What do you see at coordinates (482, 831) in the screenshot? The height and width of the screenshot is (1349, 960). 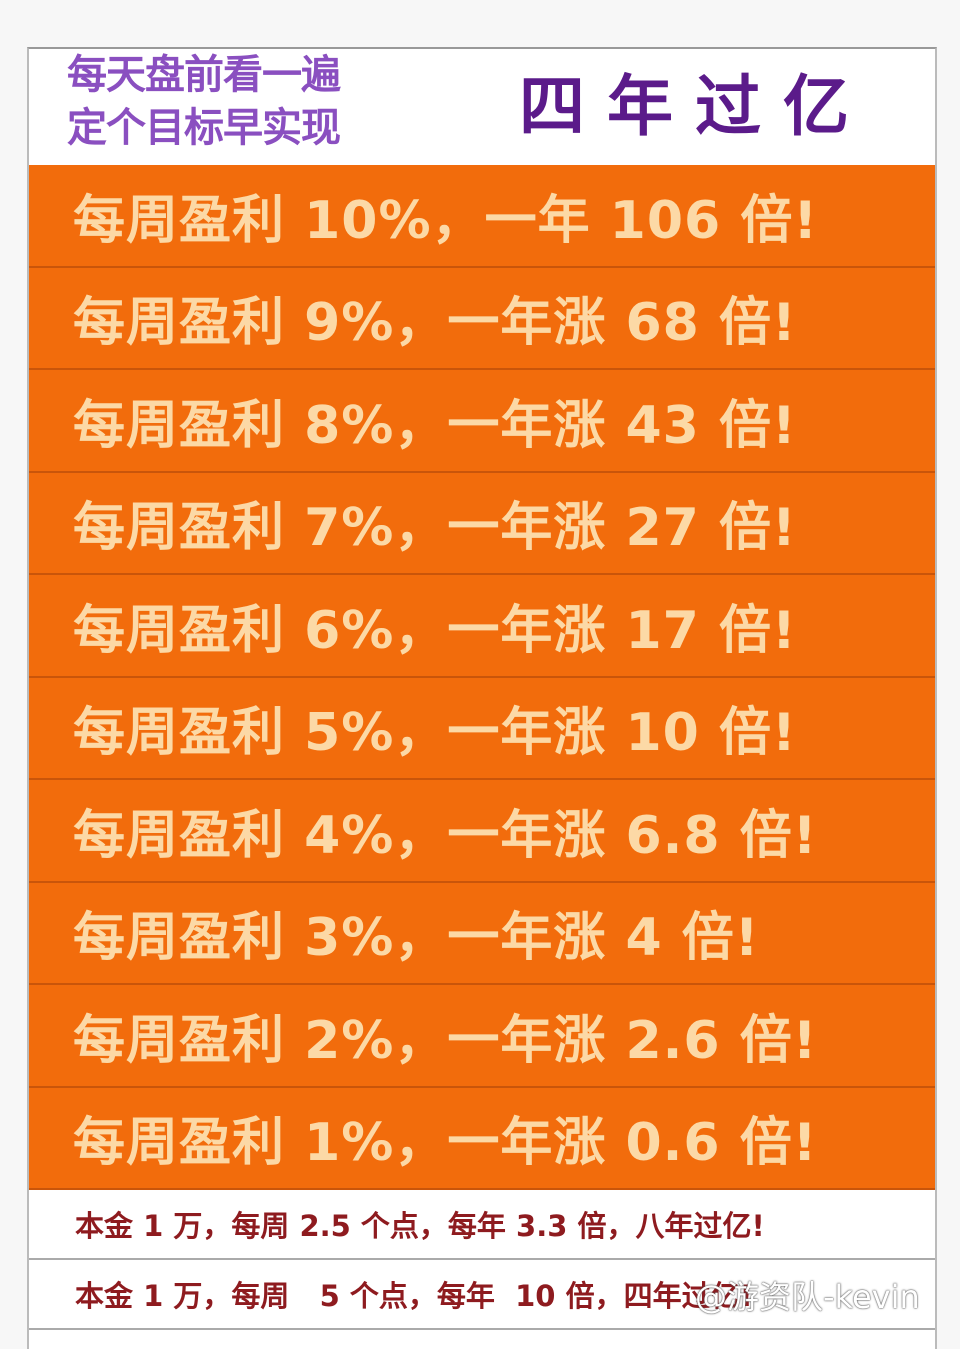 I see `table-row: 每周盈利 4%，一年涨 6.8 倍!` at bounding box center [482, 831].